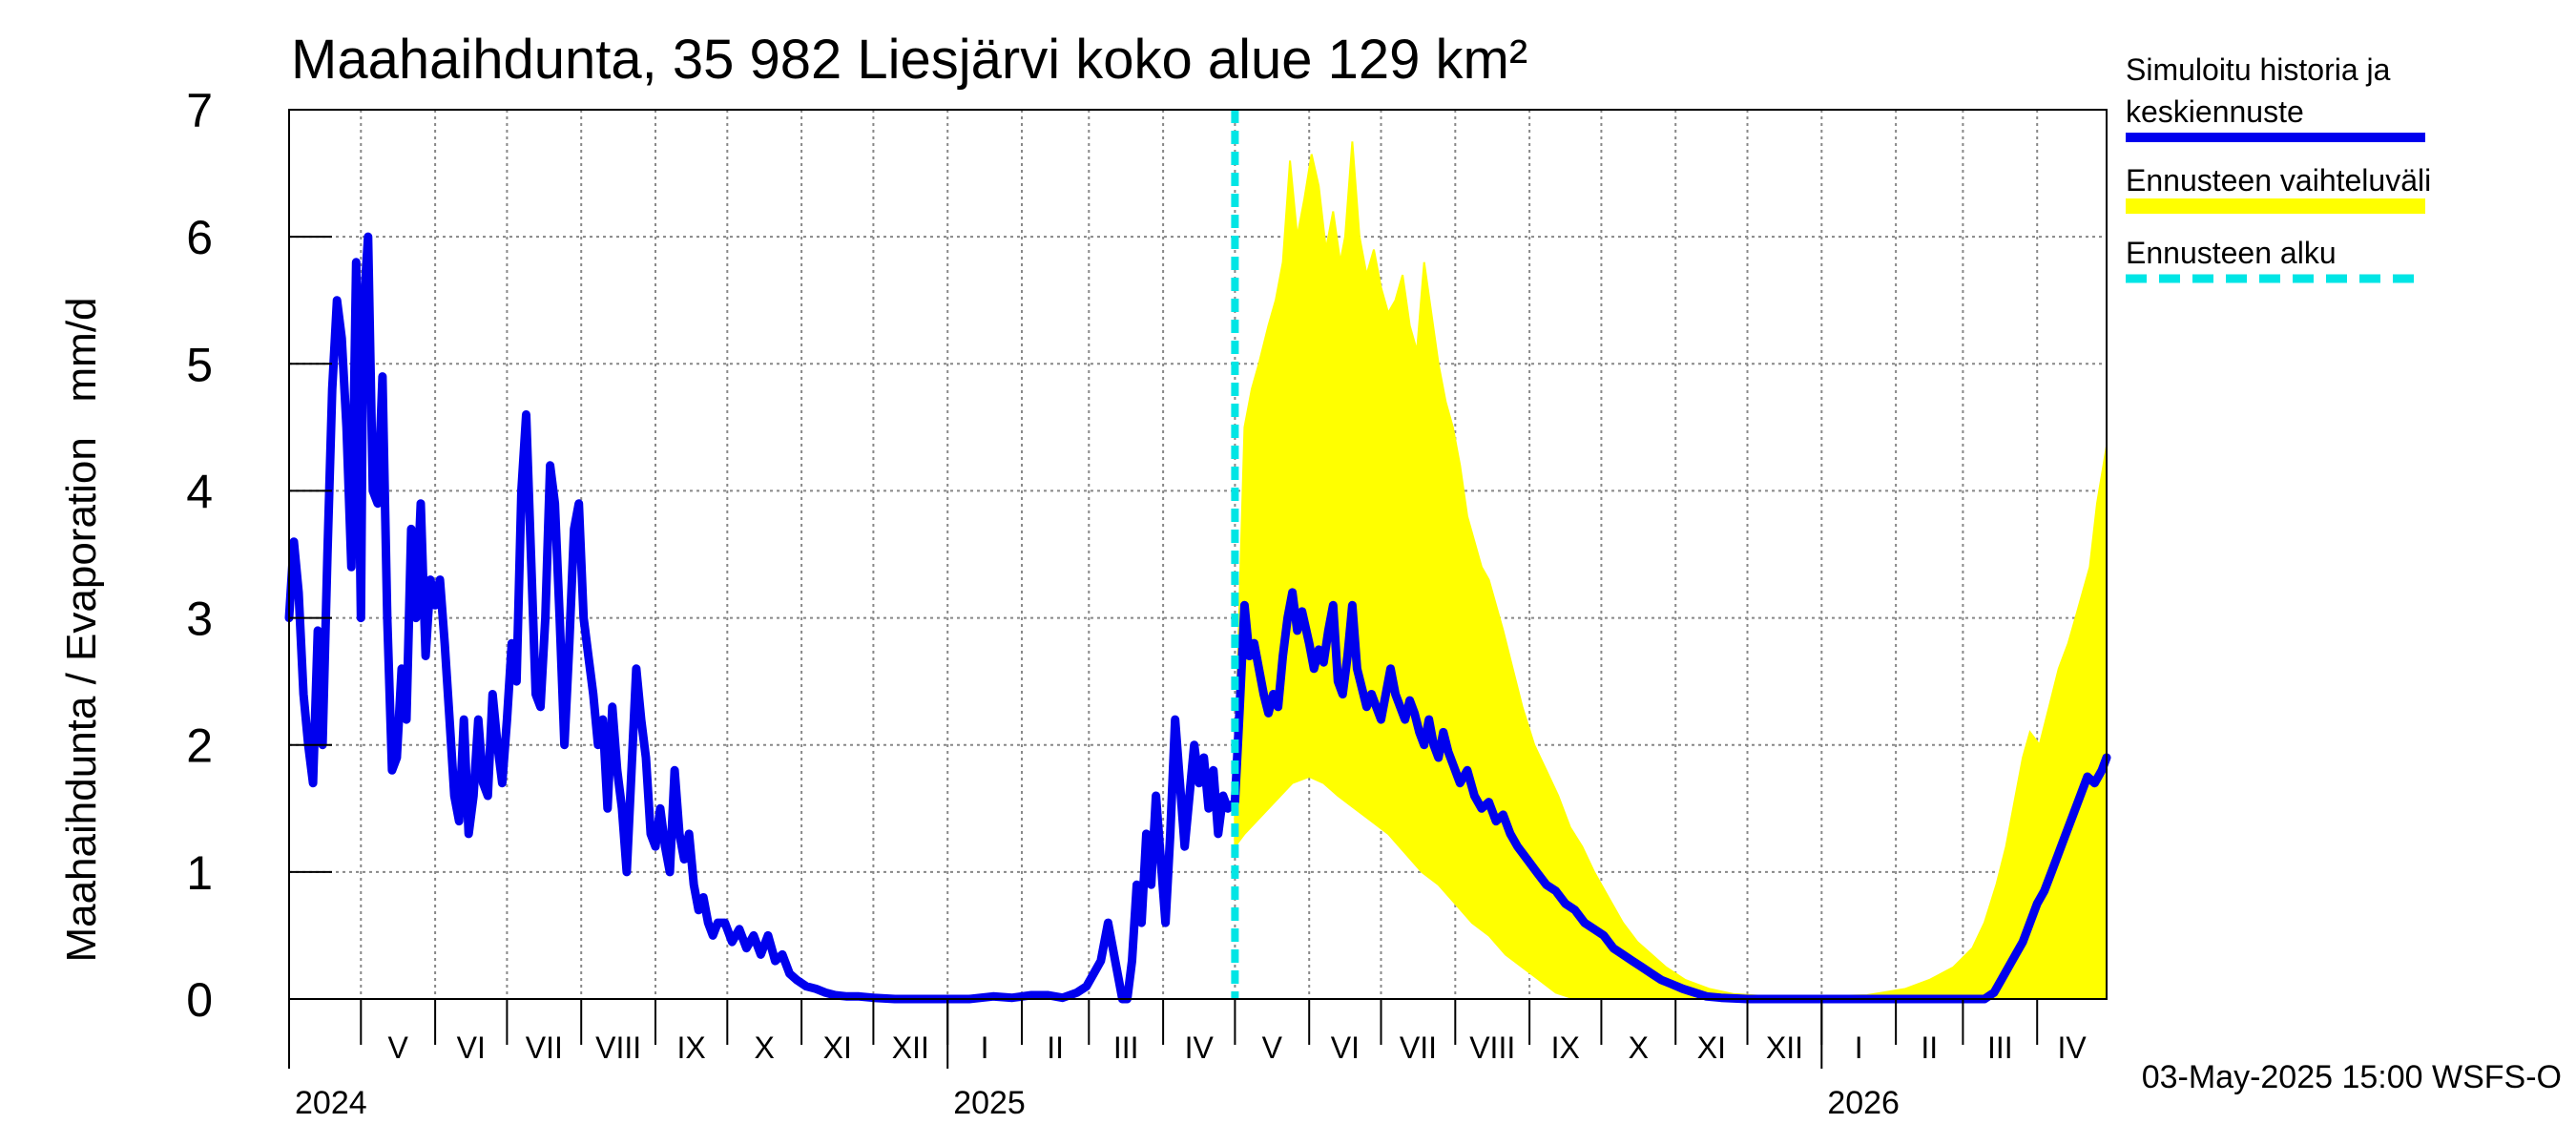  Describe the element at coordinates (2258, 69) in the screenshot. I see `legend-history-label-line1: Simuloitu historia ja` at that location.